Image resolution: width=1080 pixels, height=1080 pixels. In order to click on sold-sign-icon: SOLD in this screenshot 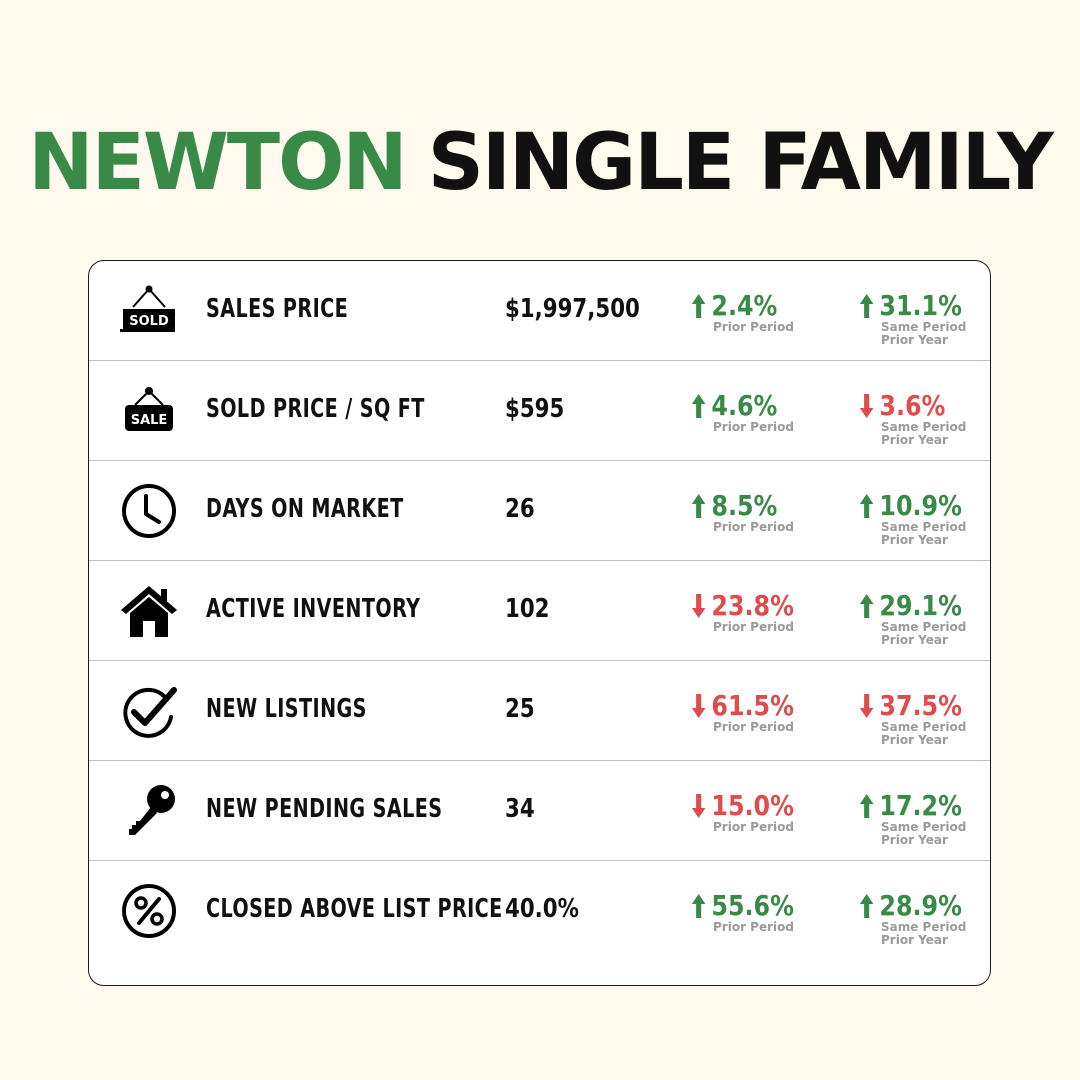, I will do `click(149, 311)`.